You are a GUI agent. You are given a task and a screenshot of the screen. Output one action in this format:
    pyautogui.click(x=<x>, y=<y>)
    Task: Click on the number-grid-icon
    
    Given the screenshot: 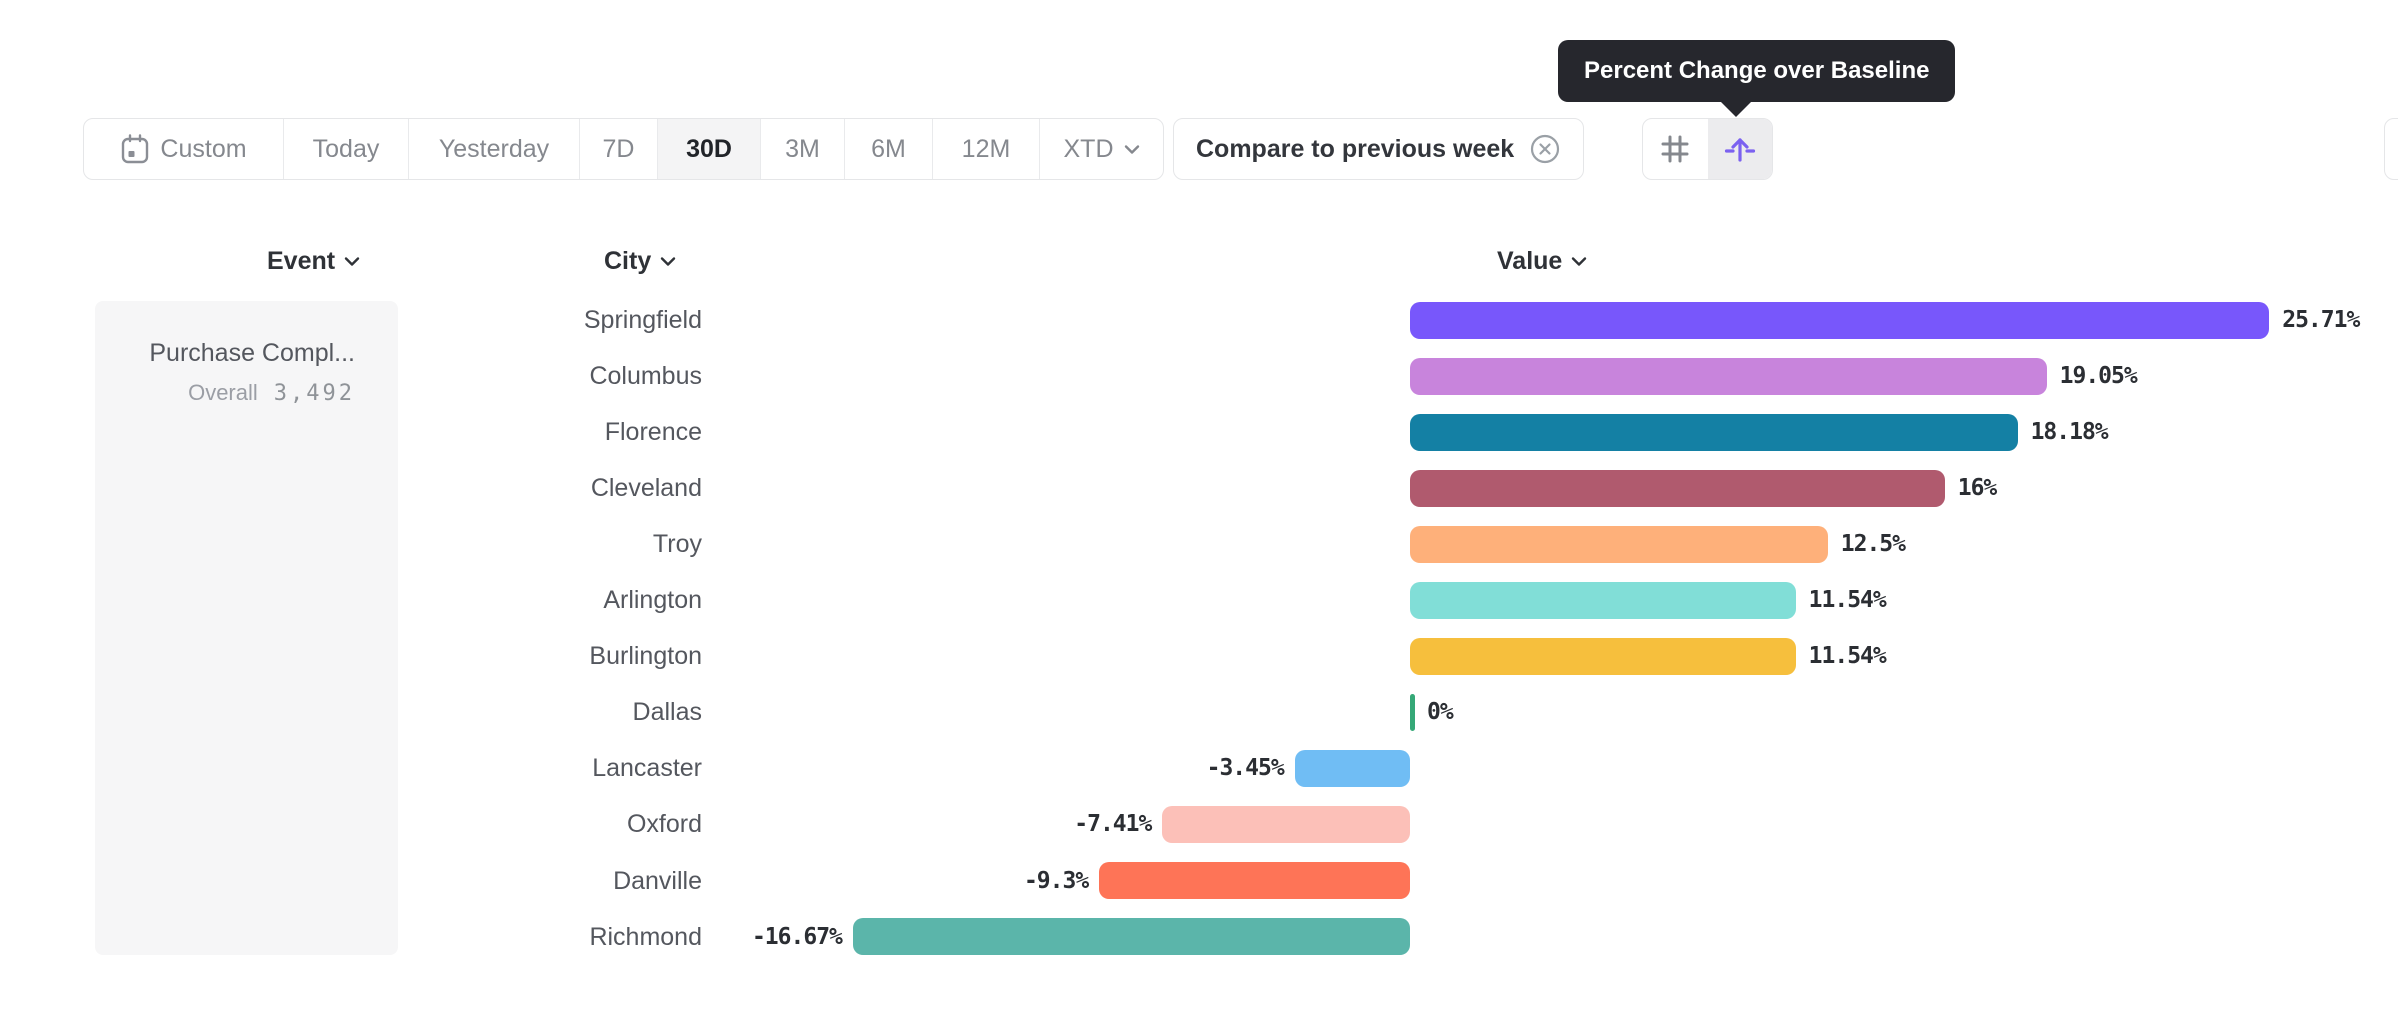 What is the action you would take?
    pyautogui.click(x=1675, y=149)
    